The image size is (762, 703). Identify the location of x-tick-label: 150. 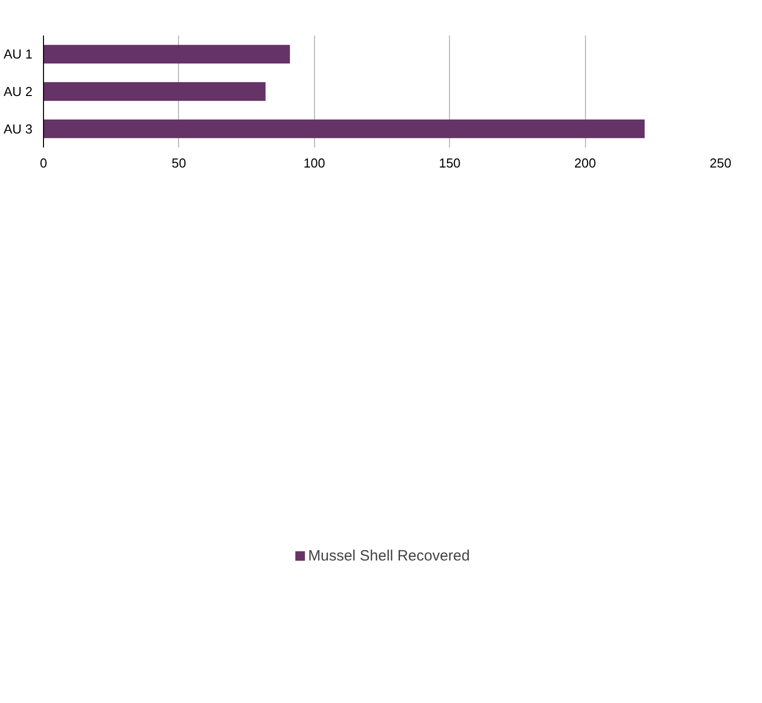
(449, 163).